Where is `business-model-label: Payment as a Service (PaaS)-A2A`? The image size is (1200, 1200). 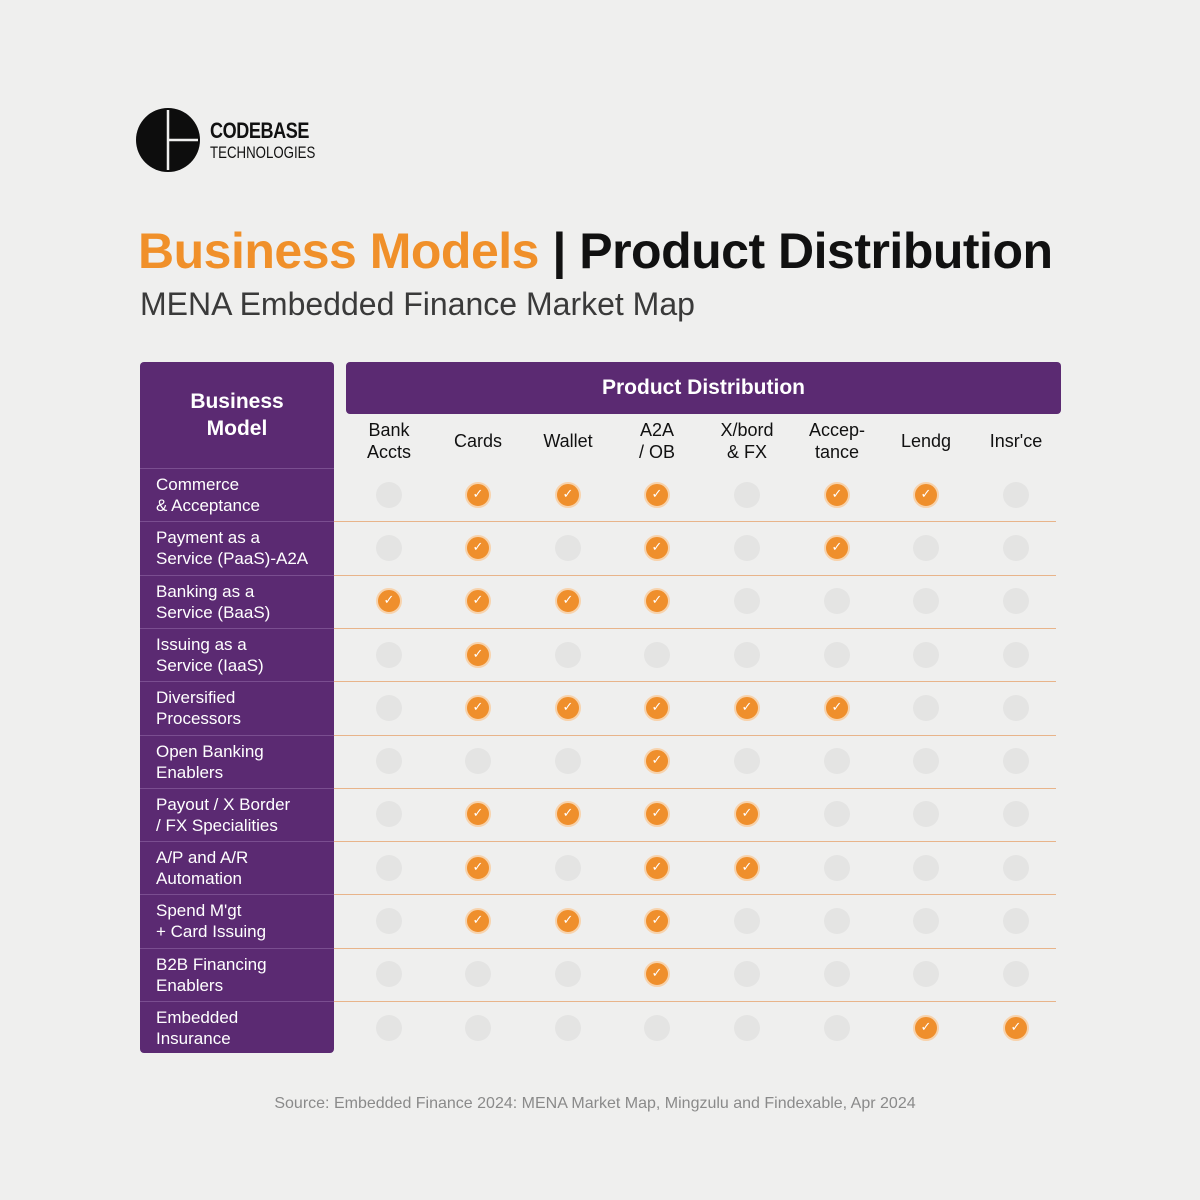 business-model-label: Payment as a Service (PaaS)-A2A is located at coordinates (237, 547).